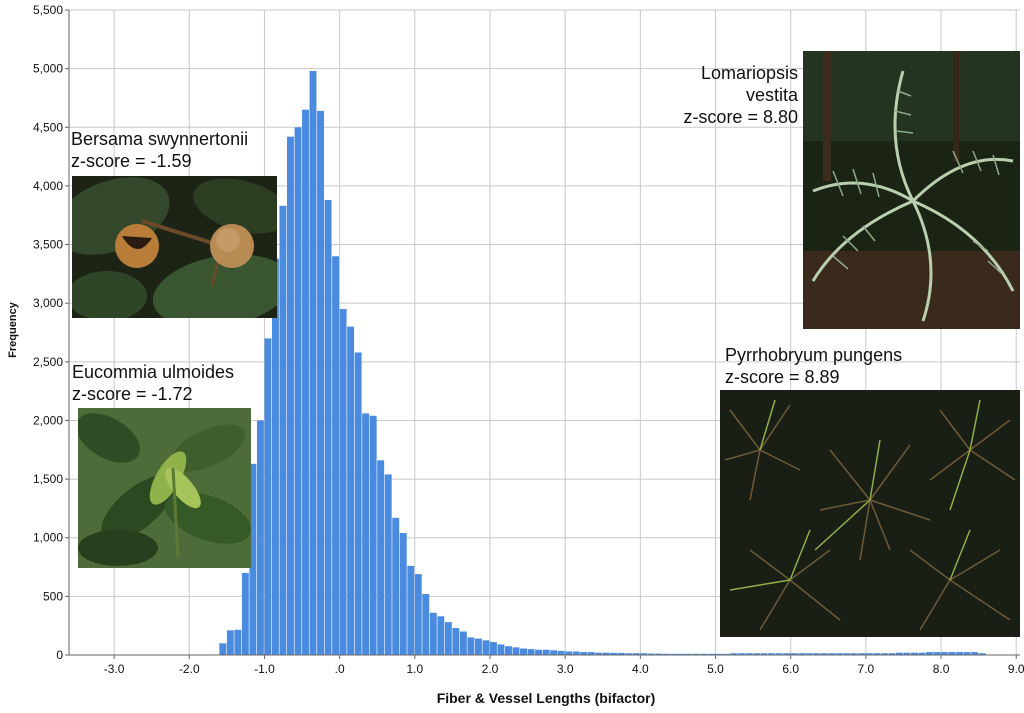 This screenshot has width=1024, height=713. I want to click on x-tick-label: 7.0, so click(866, 669).